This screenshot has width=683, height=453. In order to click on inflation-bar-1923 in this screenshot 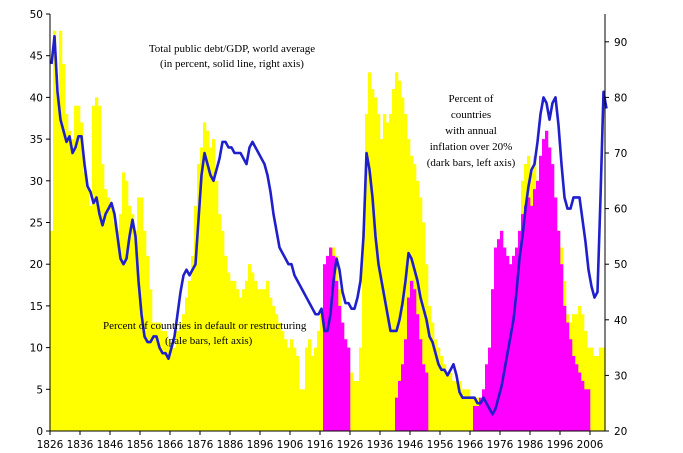, I will do `click(343, 376)`.